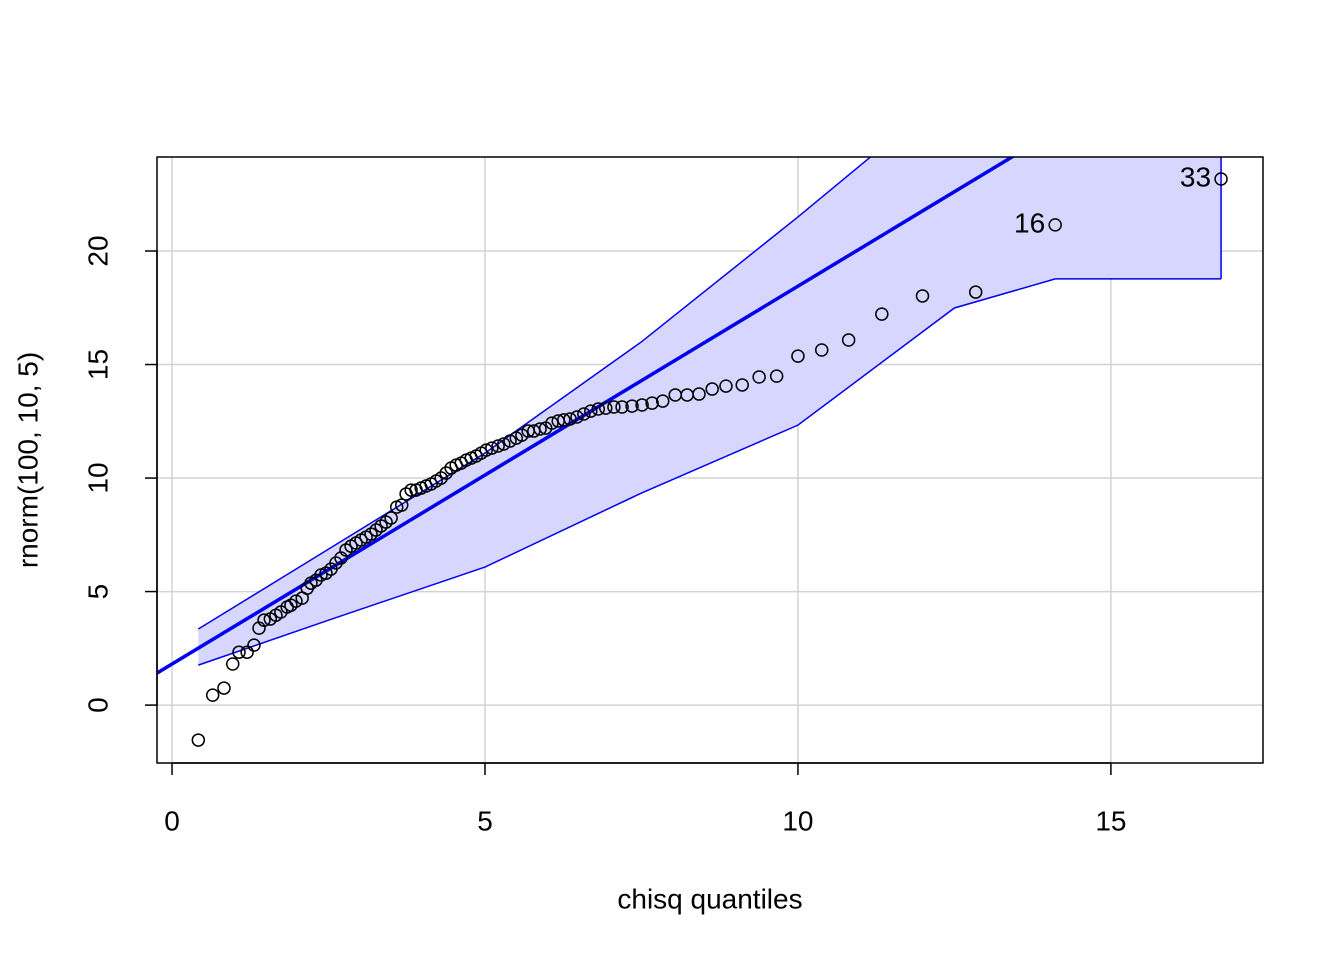  I want to click on point-label: 16, so click(1029, 222).